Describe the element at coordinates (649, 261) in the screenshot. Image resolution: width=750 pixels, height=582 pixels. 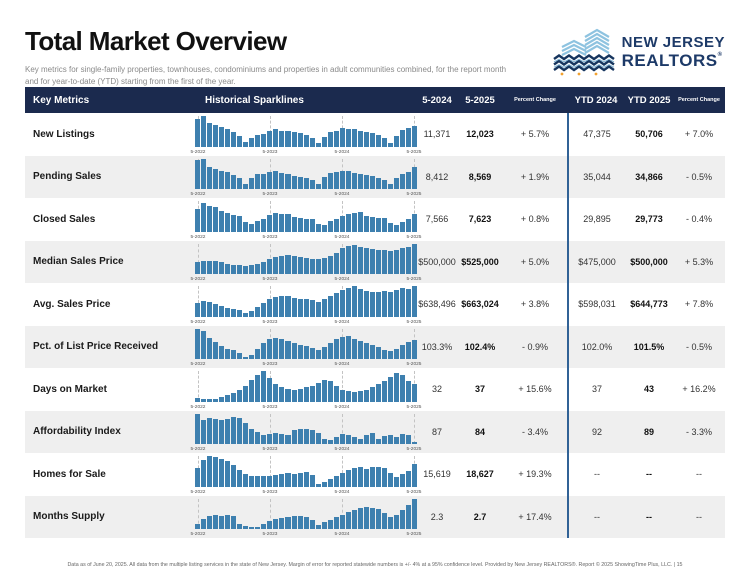
I see `value-ytd-2025: $500,000` at that location.